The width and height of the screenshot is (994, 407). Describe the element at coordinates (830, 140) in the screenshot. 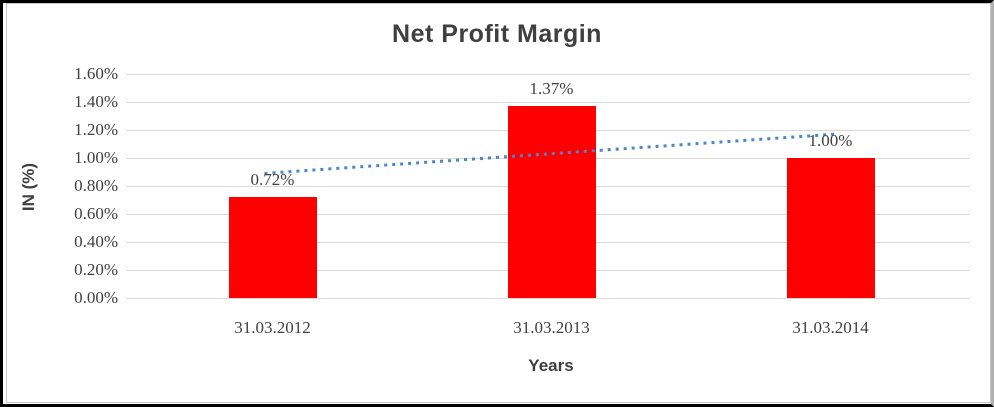

I see `data-label: 1.00%` at that location.